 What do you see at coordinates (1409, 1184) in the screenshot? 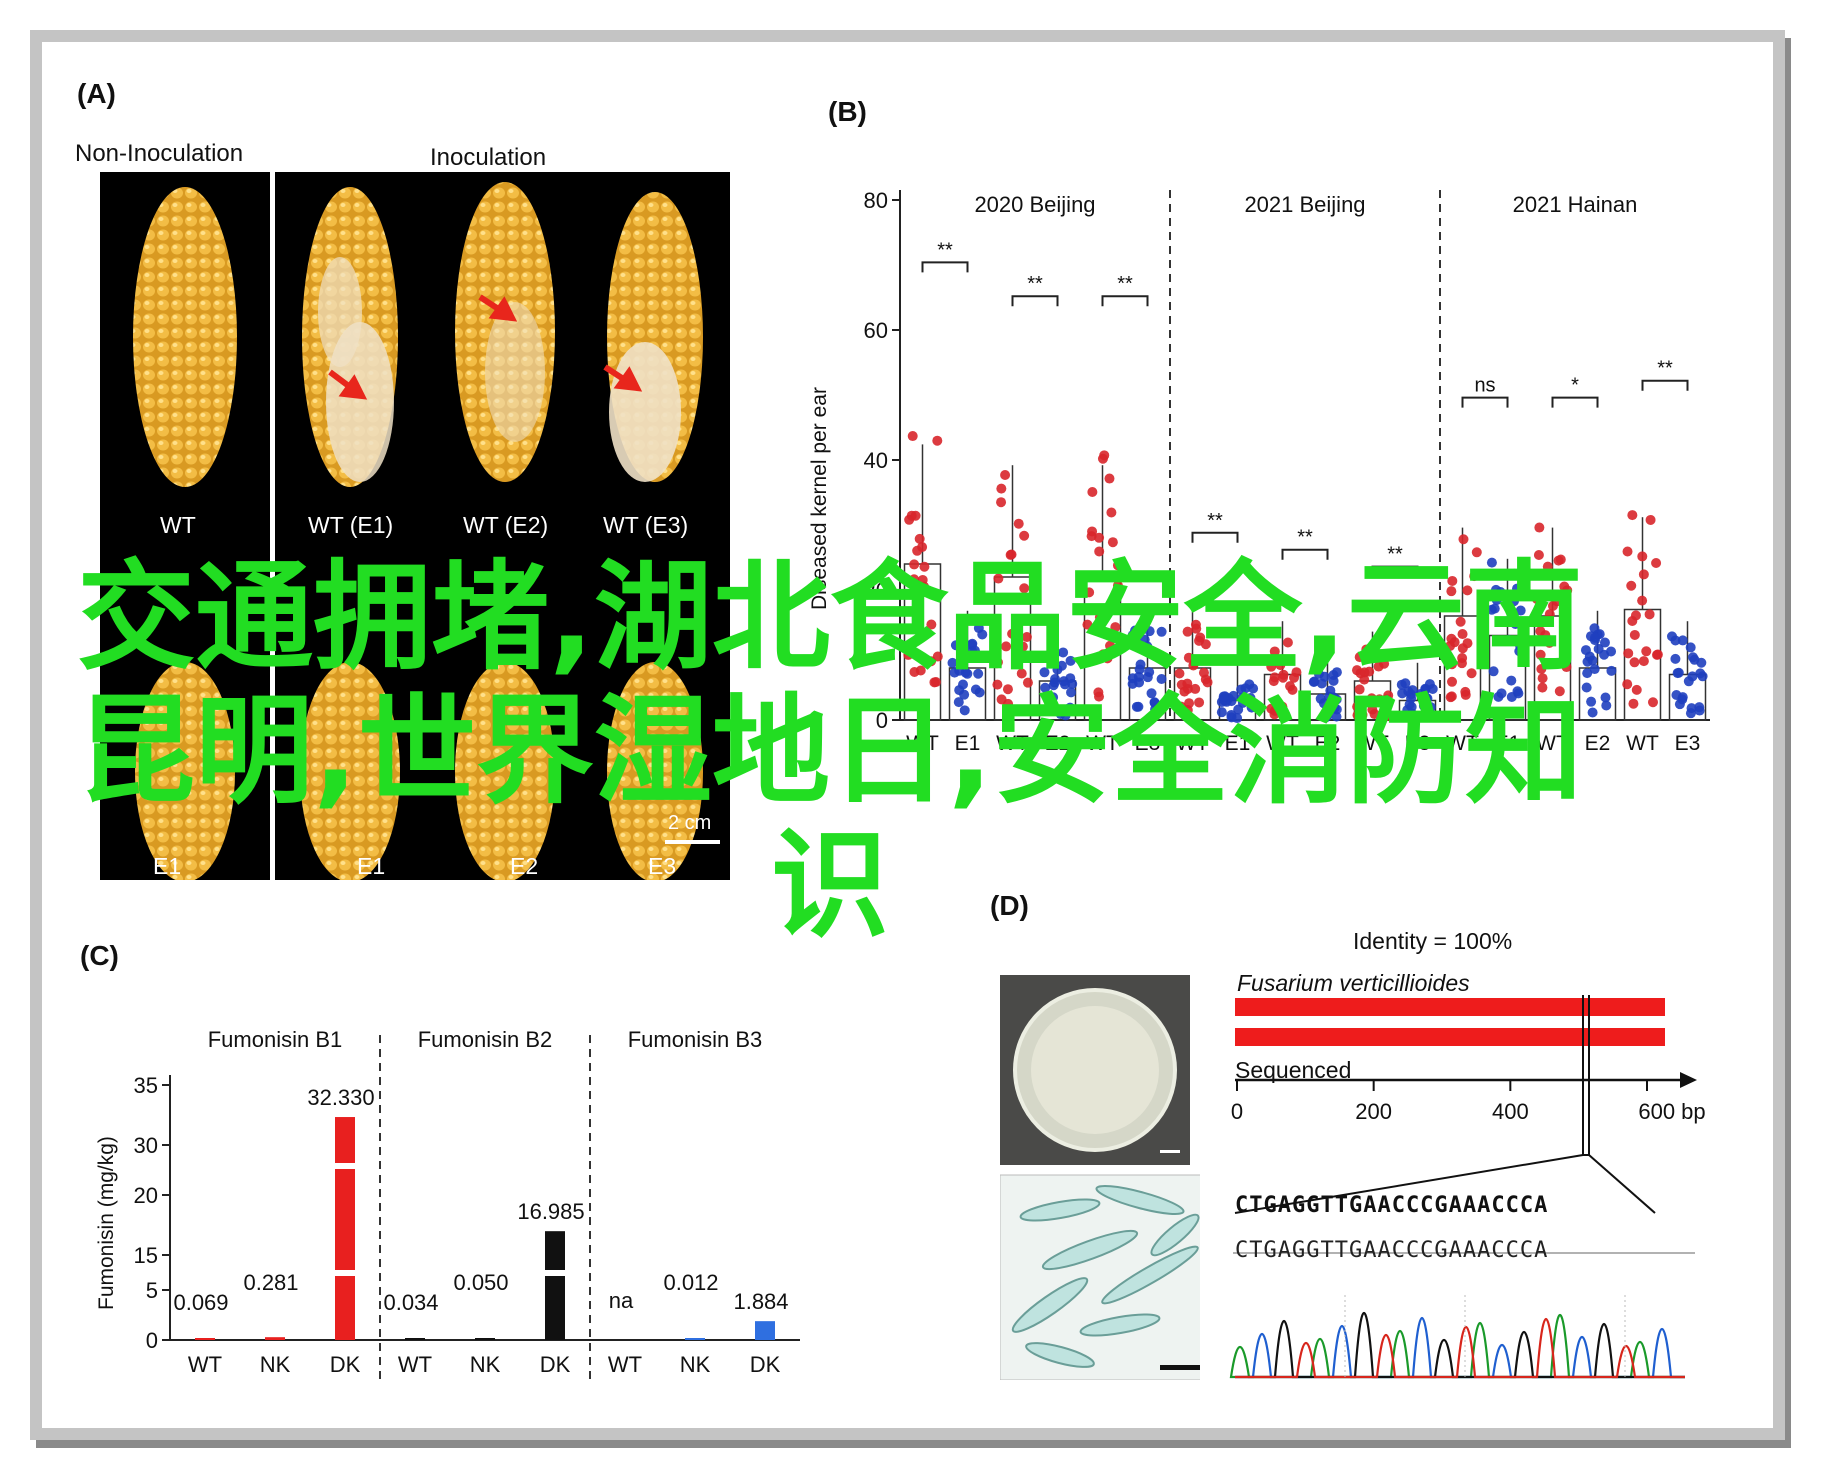
I see `zoom-line-left` at bounding box center [1409, 1184].